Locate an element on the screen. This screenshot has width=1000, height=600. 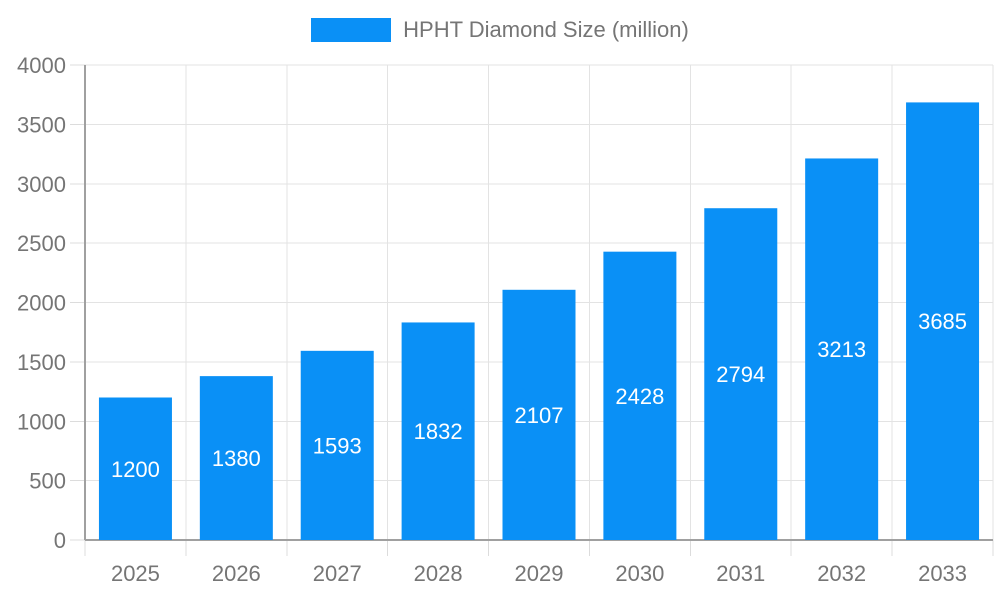
y-axis-label: 500 is located at coordinates (47, 481).